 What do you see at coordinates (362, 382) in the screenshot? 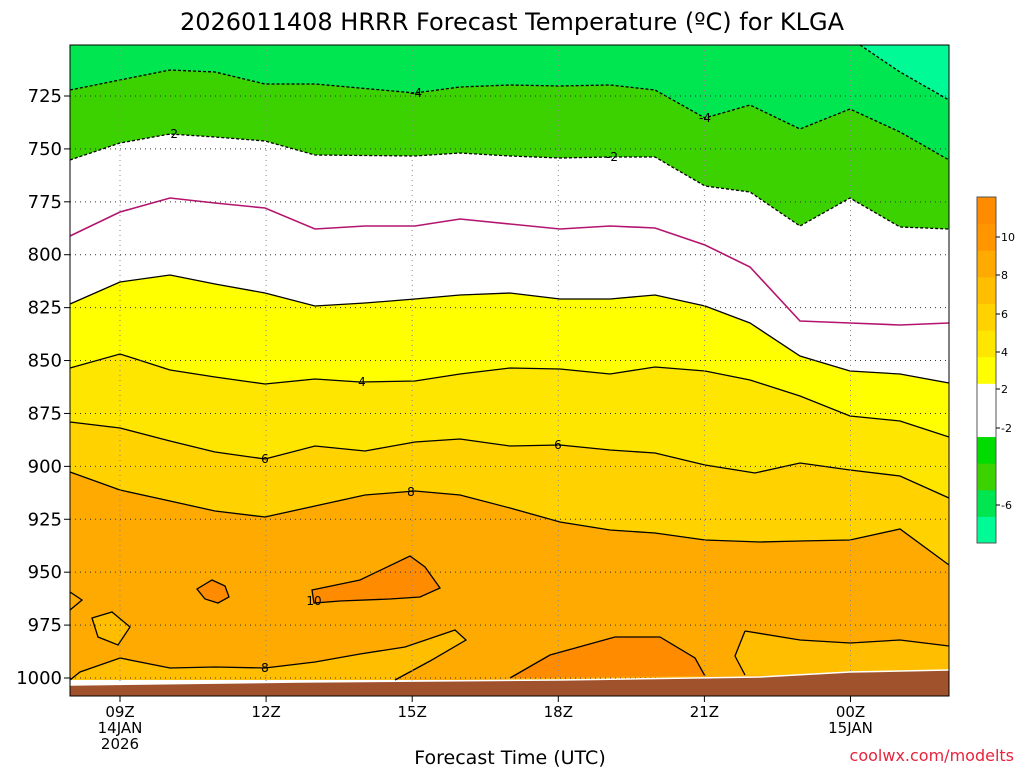
I see `contour-label: 4` at bounding box center [362, 382].